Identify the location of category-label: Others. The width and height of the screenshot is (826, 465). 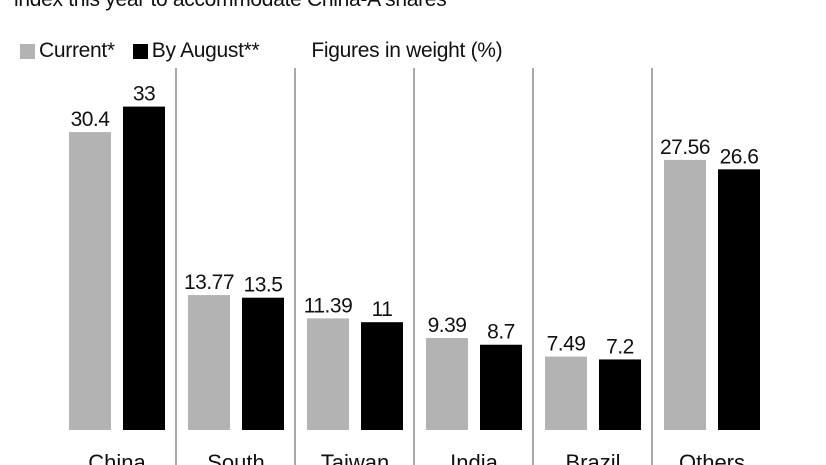
(712, 457).